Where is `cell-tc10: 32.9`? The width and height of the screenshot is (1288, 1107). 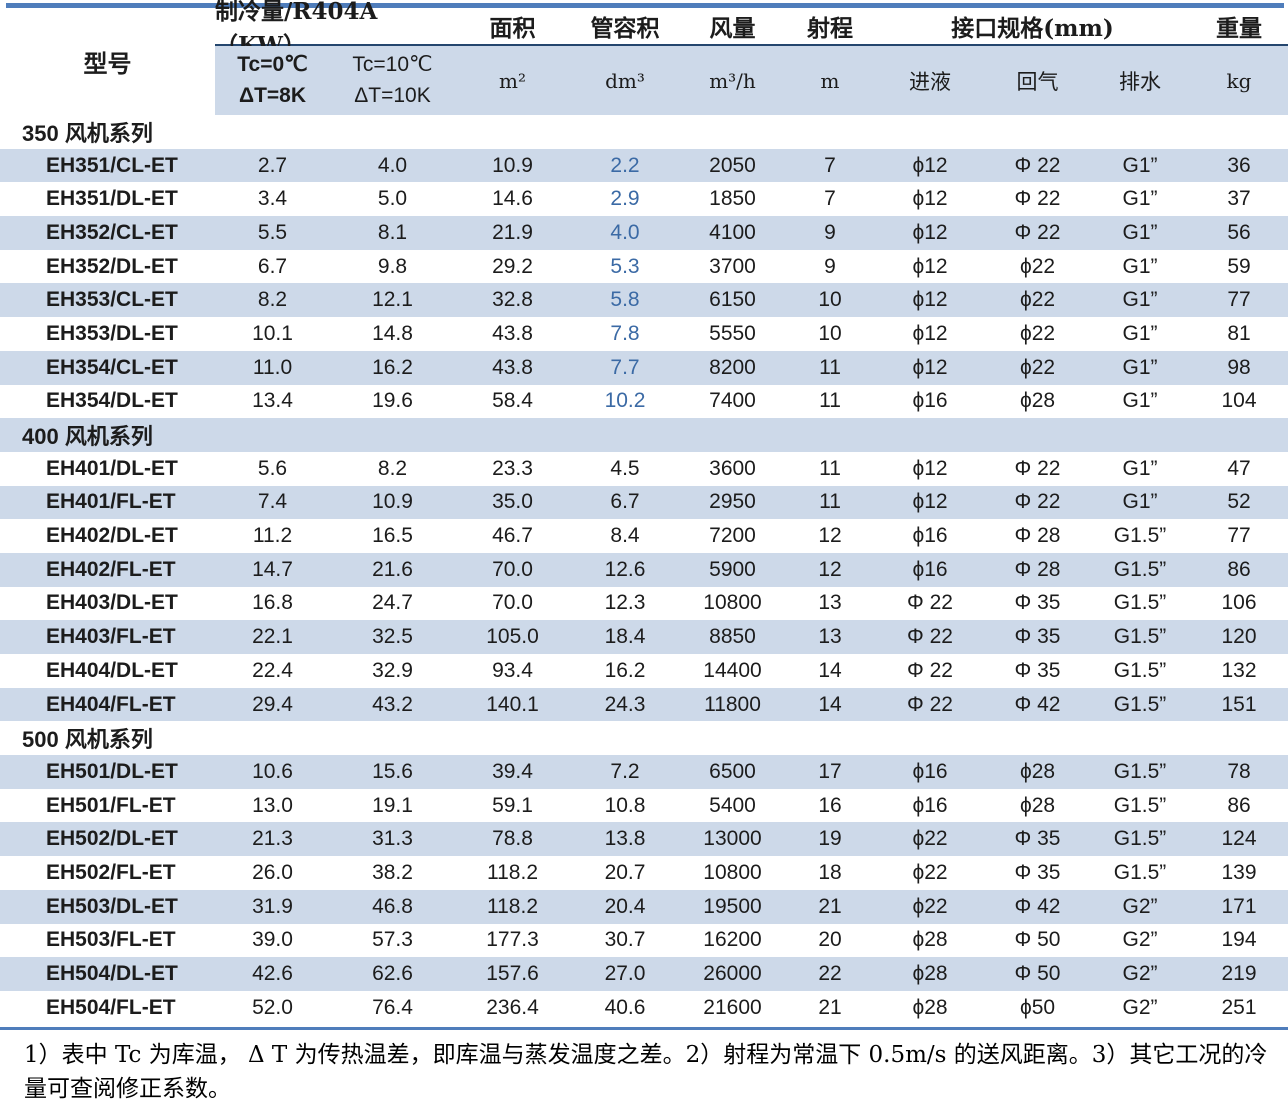
cell-tc10: 32.9 is located at coordinates (392, 670).